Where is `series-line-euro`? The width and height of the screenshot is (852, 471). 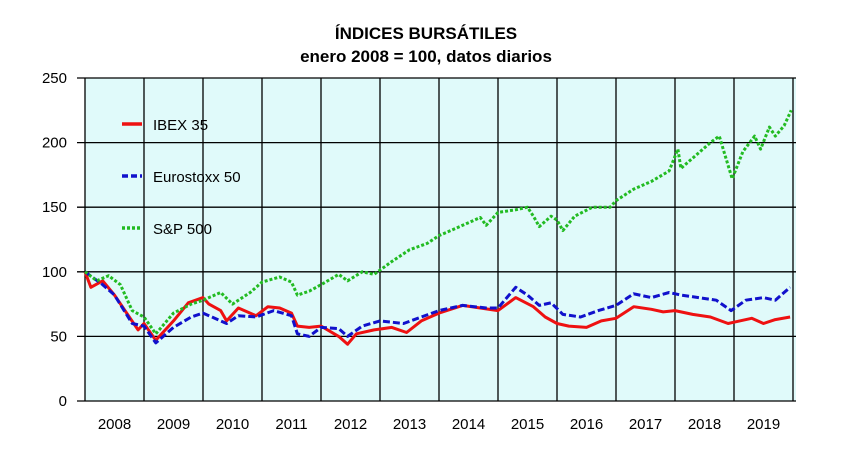 series-line-euro is located at coordinates (438, 307).